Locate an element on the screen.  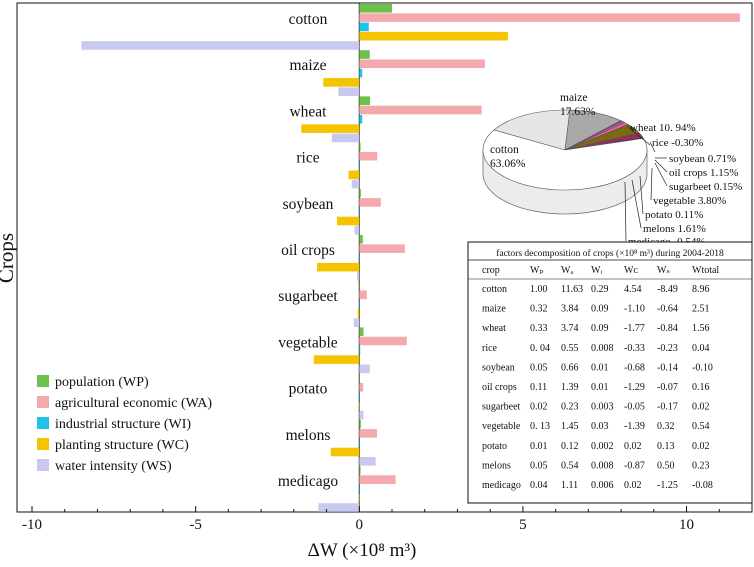
legend-label: water intensity (WS) is located at coordinates (113, 466).